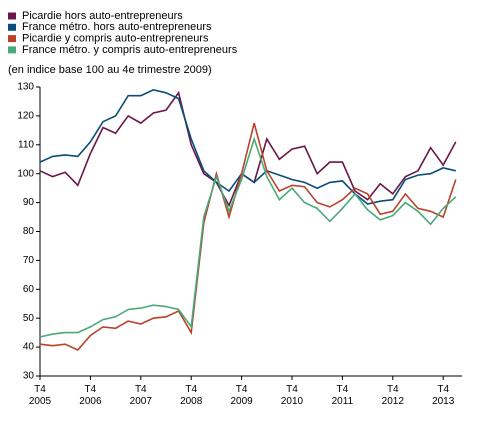 The height and width of the screenshot is (430, 480). I want to click on x-tick-label: T4 2005, so click(40, 395).